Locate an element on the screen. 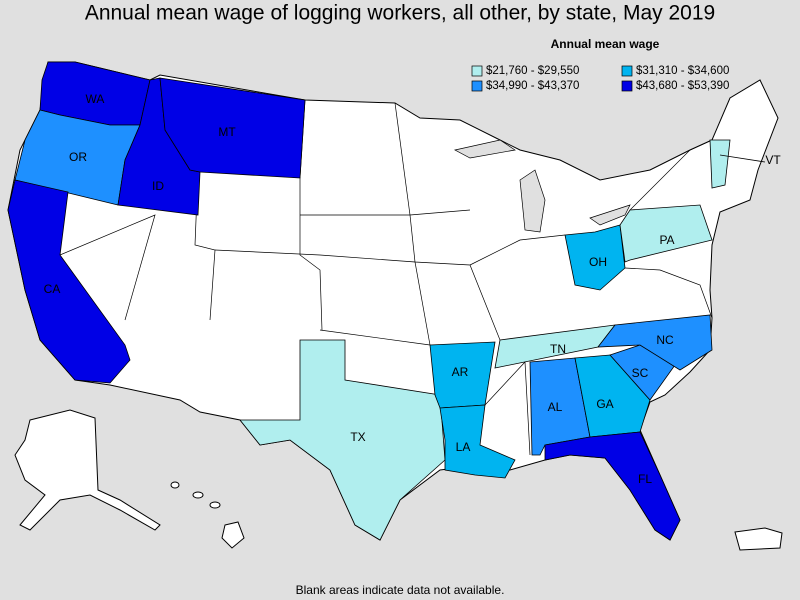  state-label: FL is located at coordinates (645, 479).